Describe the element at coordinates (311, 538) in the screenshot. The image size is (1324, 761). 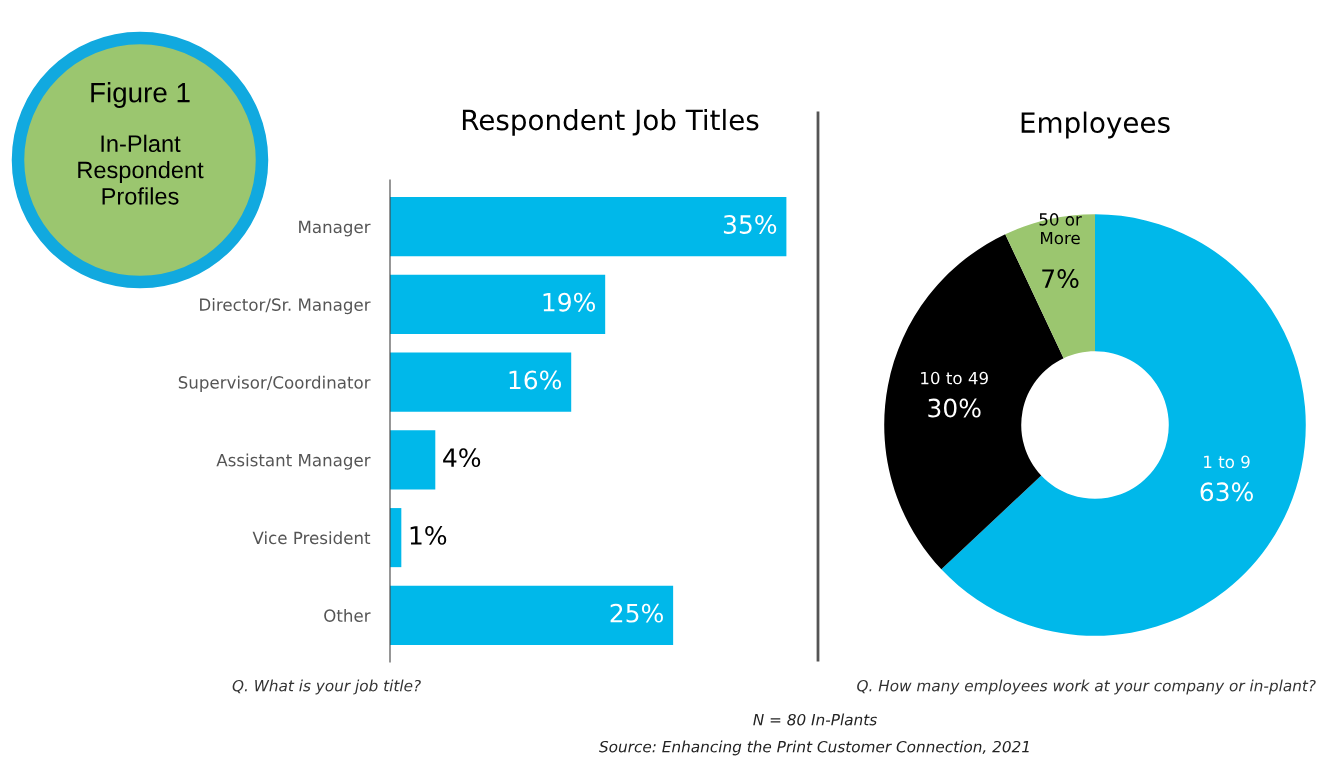
I see `y-tick-label: Vice President` at that location.